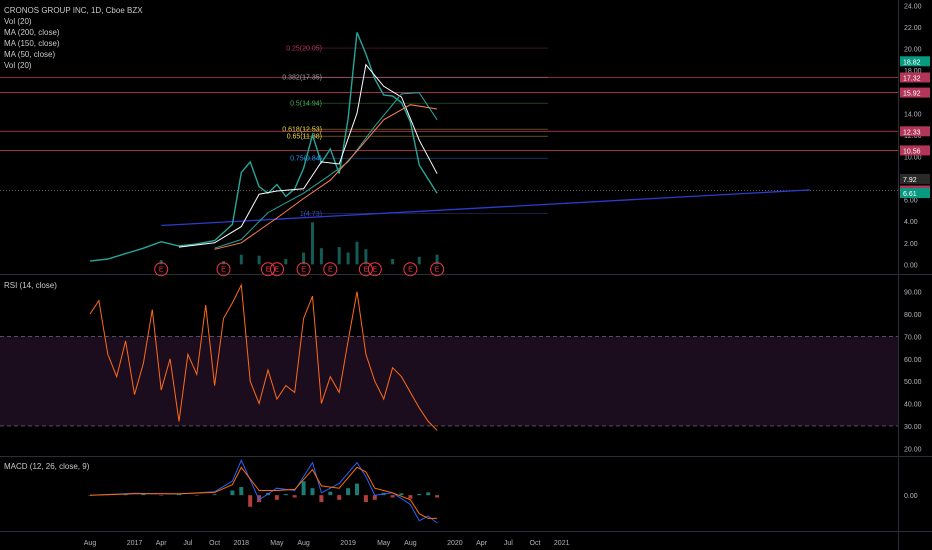 The image size is (932, 550). What do you see at coordinates (384, 543) in the screenshot?
I see `time-tick-label: May` at bounding box center [384, 543].